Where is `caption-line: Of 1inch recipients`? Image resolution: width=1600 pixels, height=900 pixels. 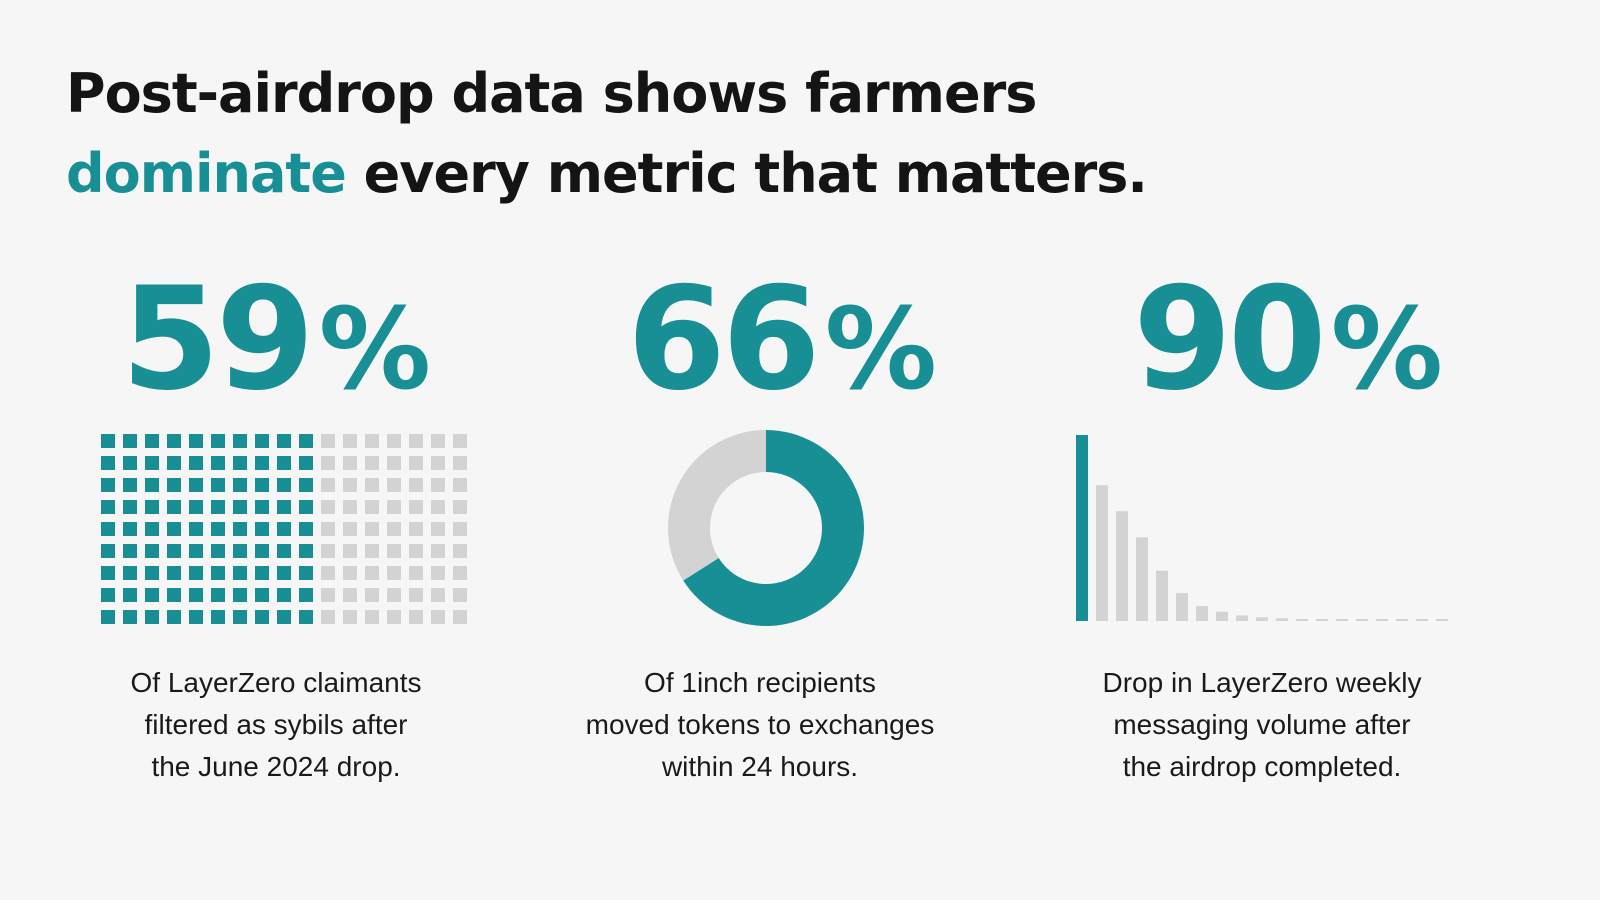
caption-line: Of 1inch recipients is located at coordinates (760, 682).